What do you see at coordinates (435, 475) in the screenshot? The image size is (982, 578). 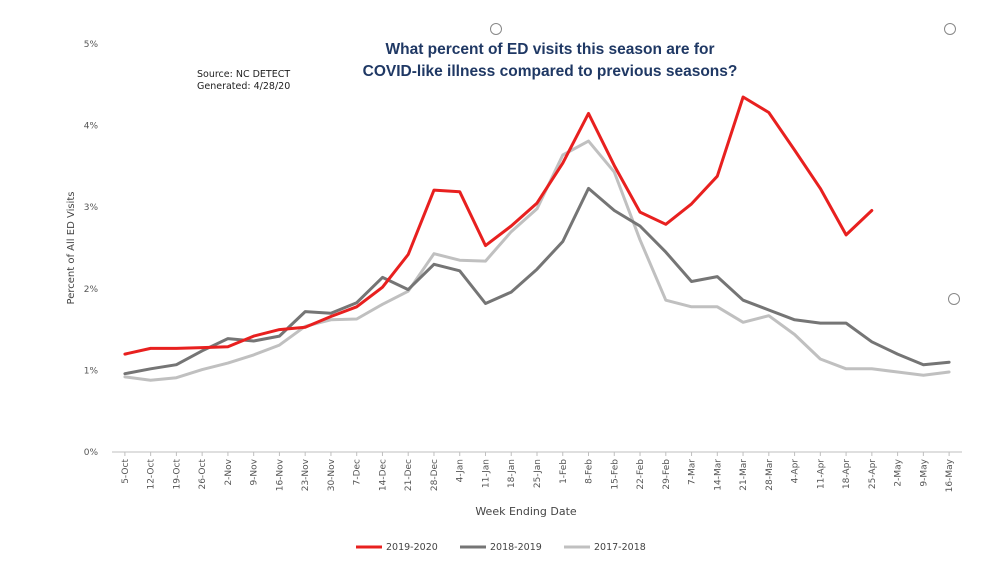 I see `x-tick-label: 28-Dec` at bounding box center [435, 475].